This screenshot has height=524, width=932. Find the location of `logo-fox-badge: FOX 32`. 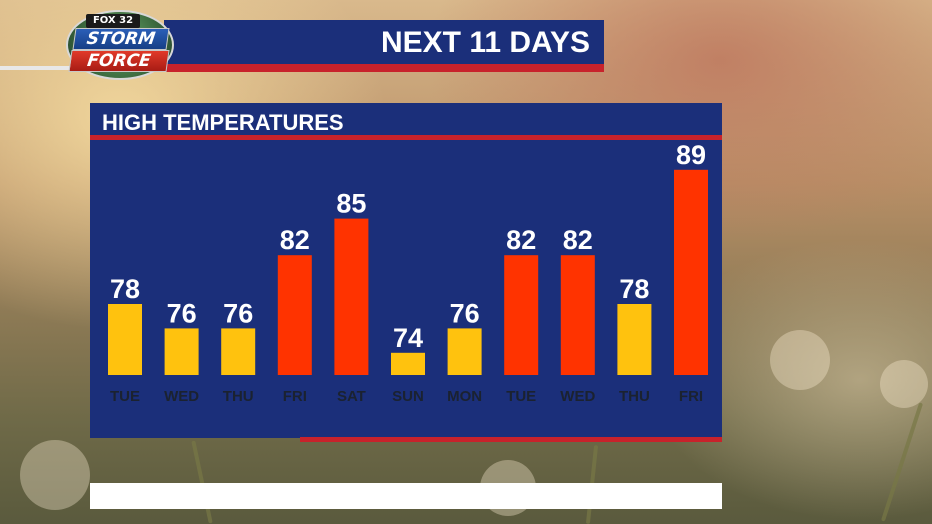

logo-fox-badge: FOX 32 is located at coordinates (113, 21).